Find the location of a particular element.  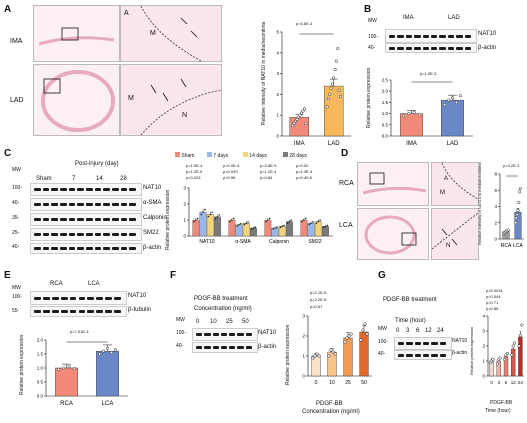

chart-f: 0 1 2 3 0 10 25 50 is located at coordinates (337, 350).